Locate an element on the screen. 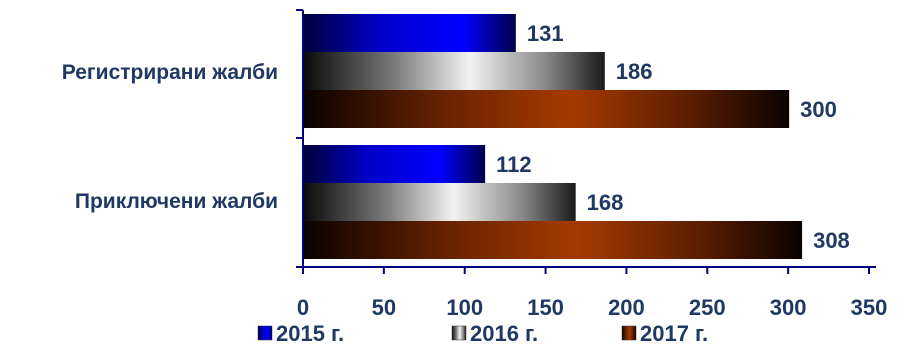 This screenshot has width=904, height=351. legend-label: 2017 г. is located at coordinates (674, 333).